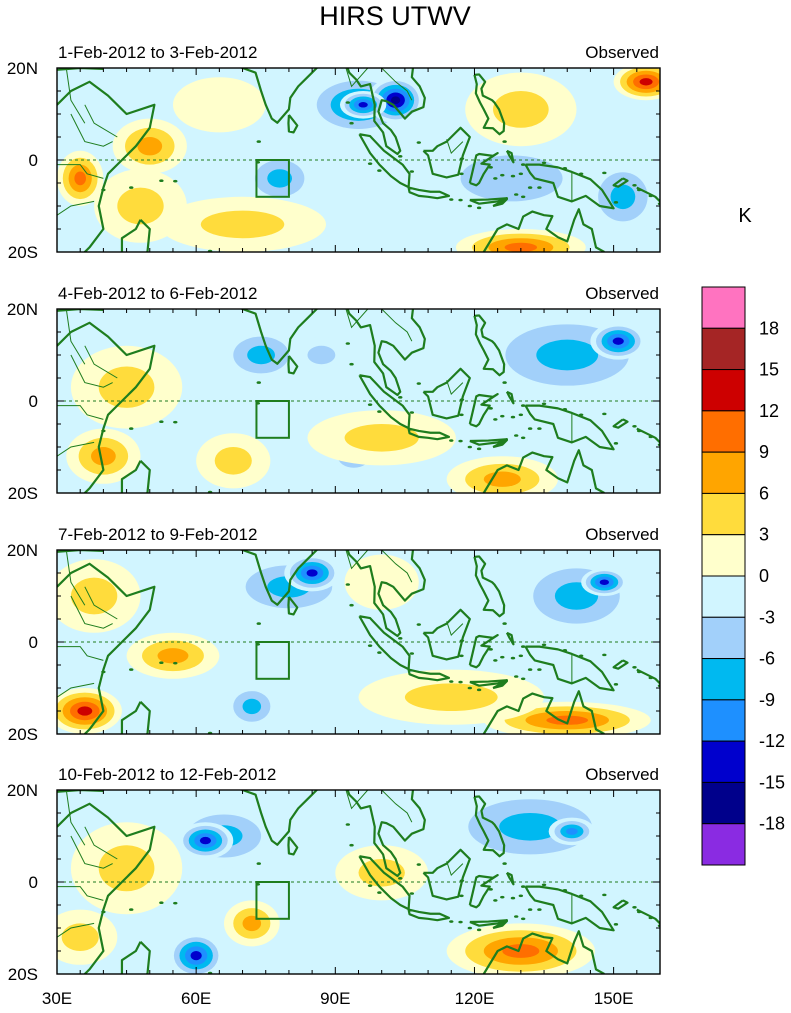  I want to click on lon-tick-label: 150E, so click(614, 998).